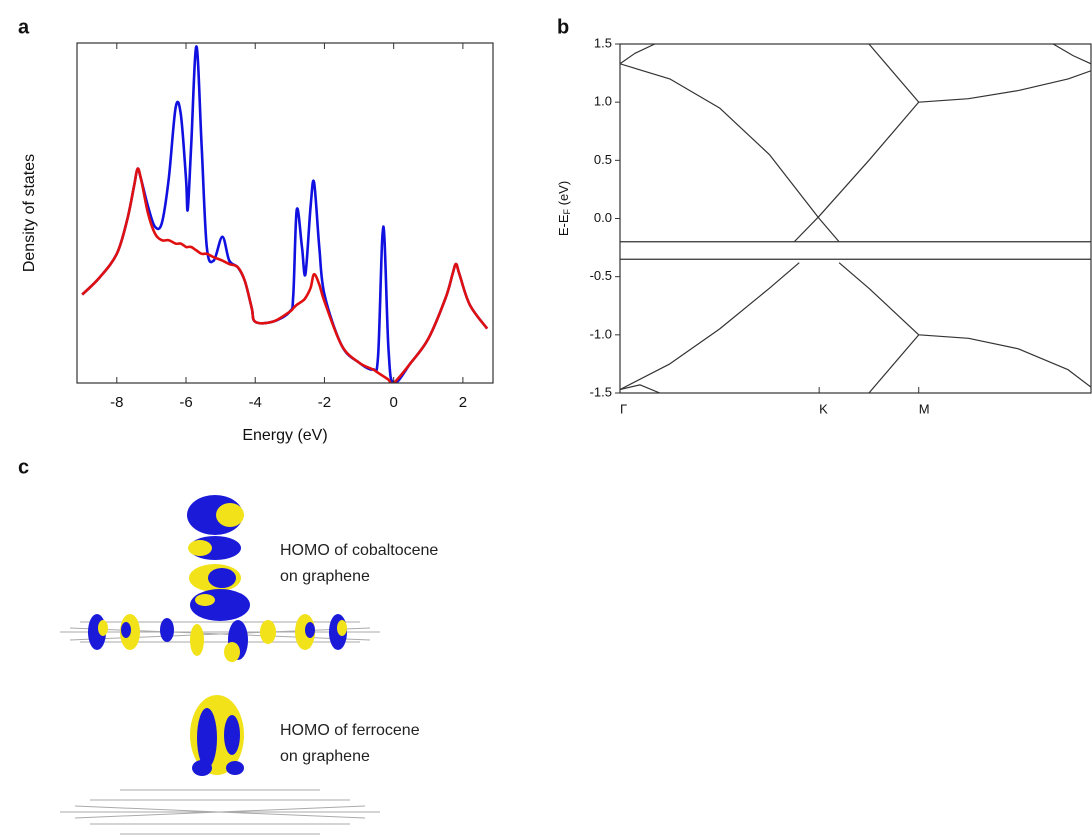  What do you see at coordinates (23, 467) in the screenshot?
I see `panel-label: c` at bounding box center [23, 467].